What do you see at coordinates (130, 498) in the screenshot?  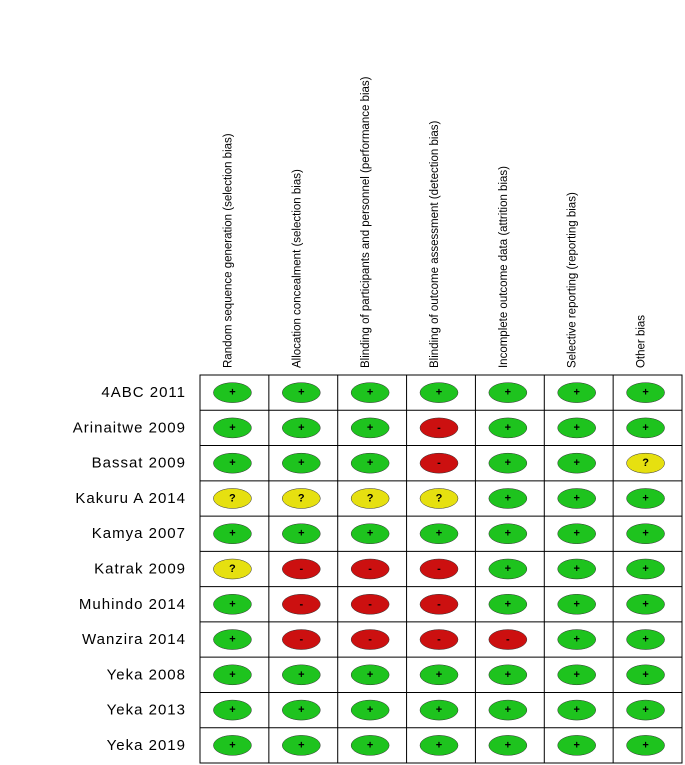 I see `study-label: Kakuru A 2014` at bounding box center [130, 498].